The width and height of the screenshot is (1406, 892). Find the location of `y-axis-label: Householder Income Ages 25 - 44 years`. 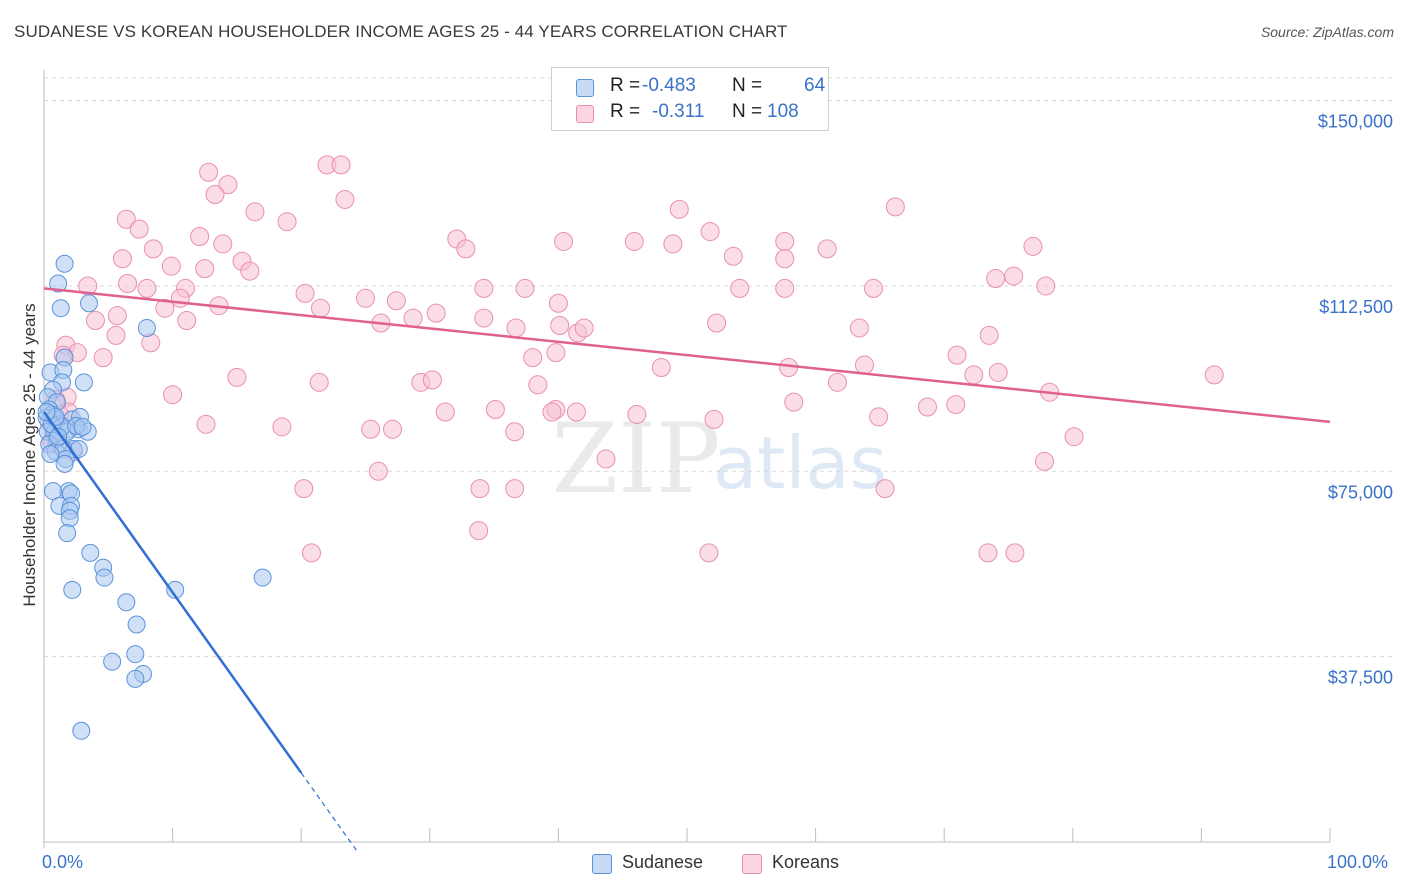

y-axis-label: Householder Income Ages 25 - 44 years is located at coordinates (29, 455).